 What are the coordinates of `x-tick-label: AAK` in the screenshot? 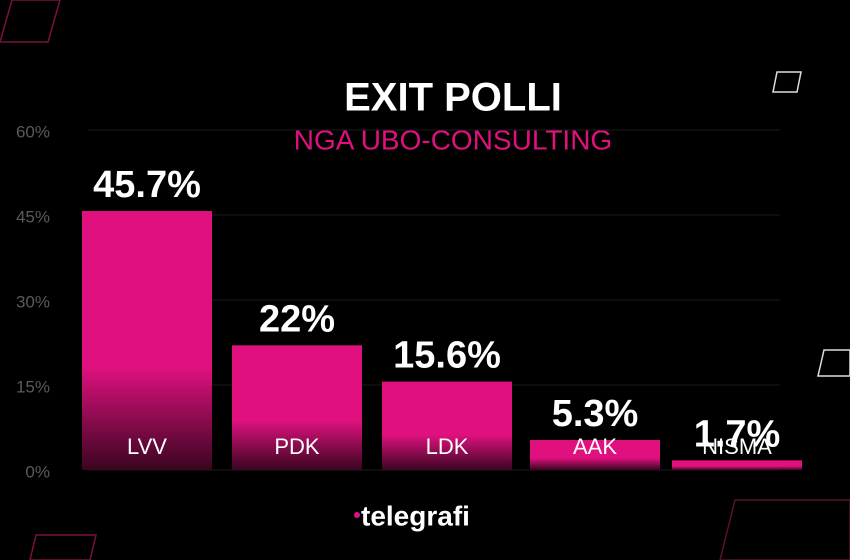 It's located at (595, 446).